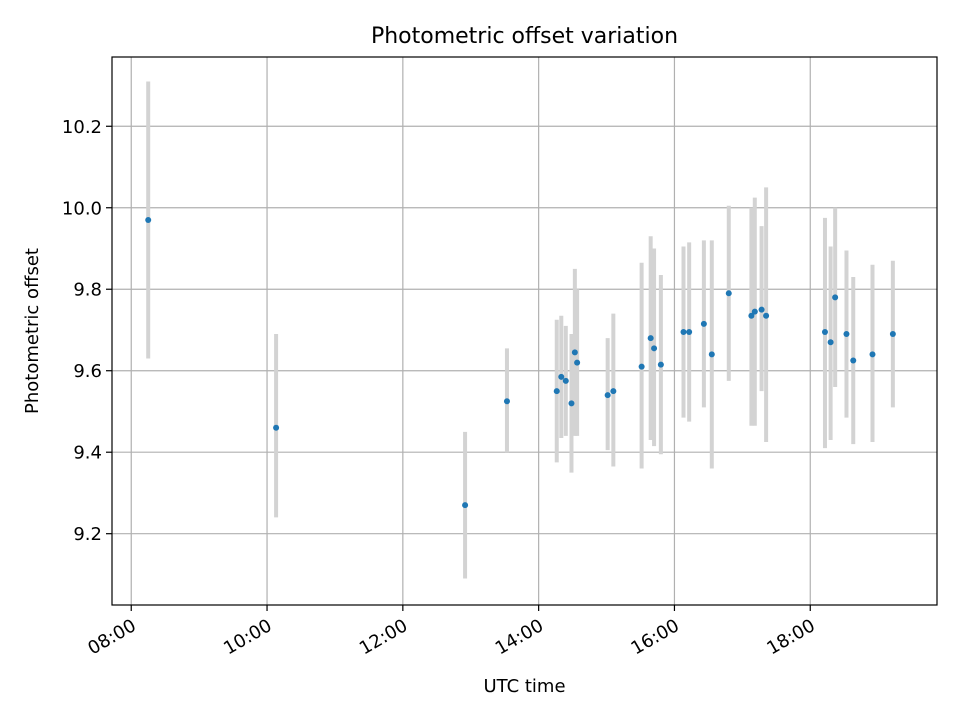  Describe the element at coordinates (790, 637) in the screenshot. I see `x-tick-label: 18:00` at that location.